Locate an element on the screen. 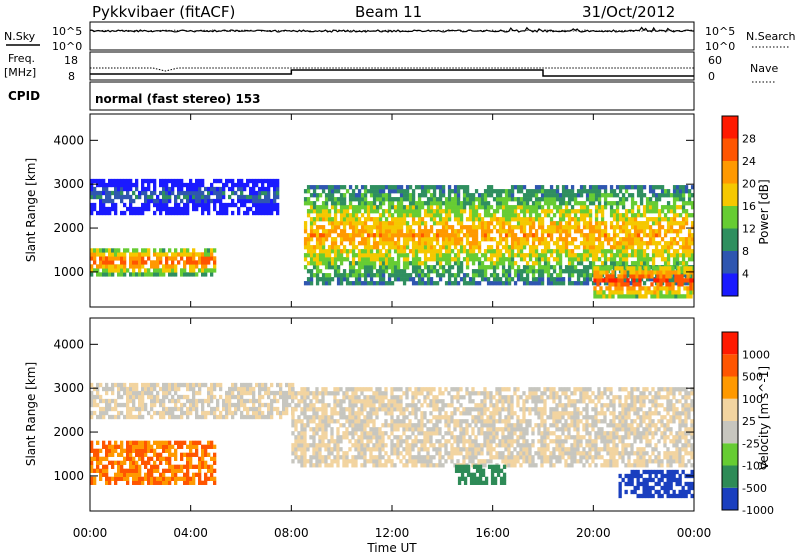  nave-trace is located at coordinates (392, 69).